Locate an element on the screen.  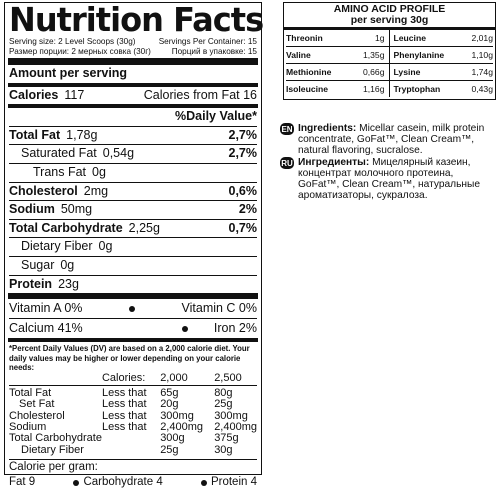
dv-table-cell: 300g is located at coordinates (172, 438).